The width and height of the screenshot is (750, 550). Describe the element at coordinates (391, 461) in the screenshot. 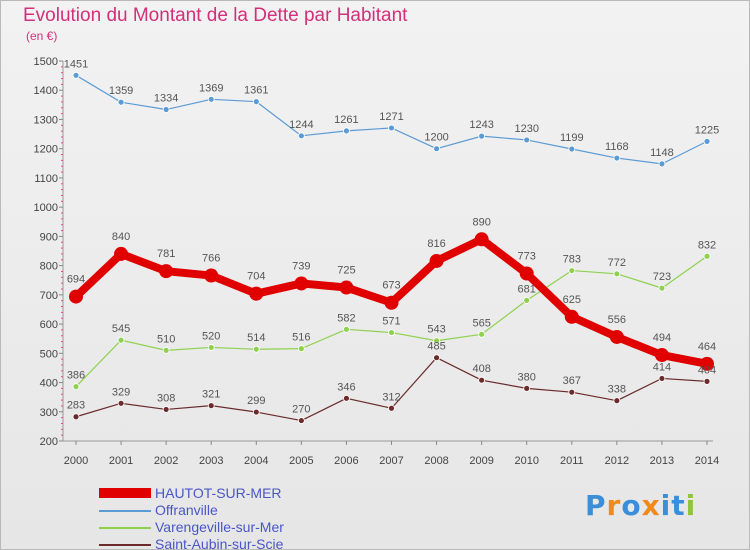

I see `x-tick-label: 2007` at that location.